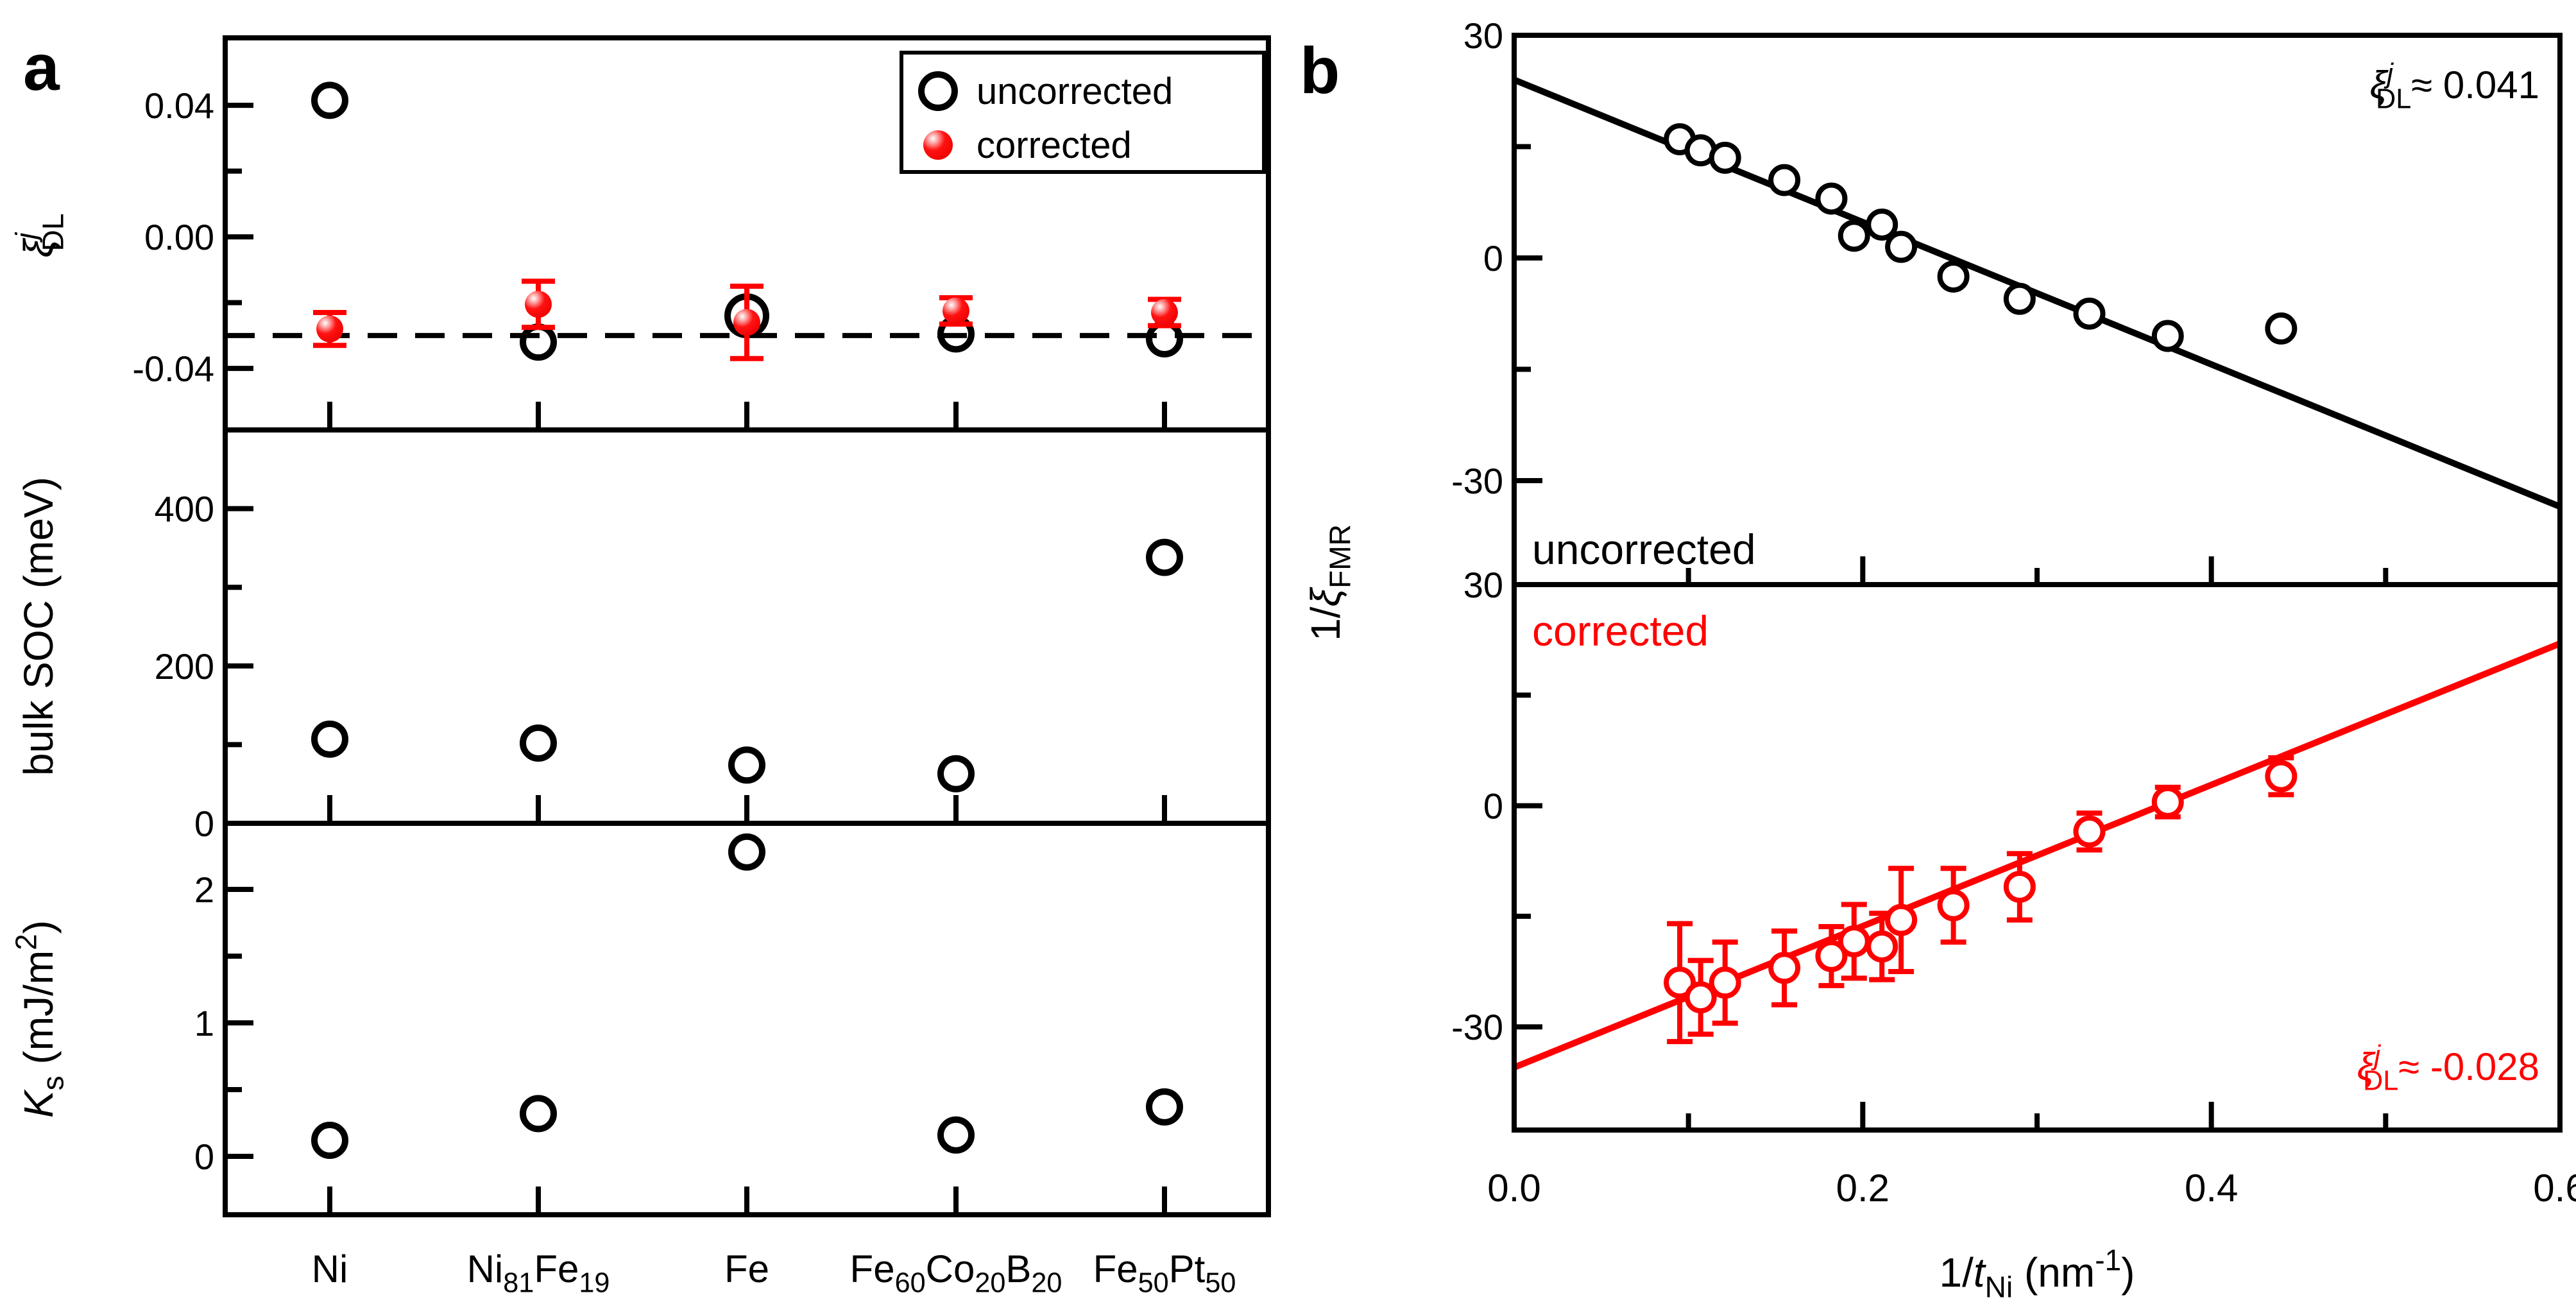  I want to click on svg-text: Ni81Fe19, so click(538, 1273).